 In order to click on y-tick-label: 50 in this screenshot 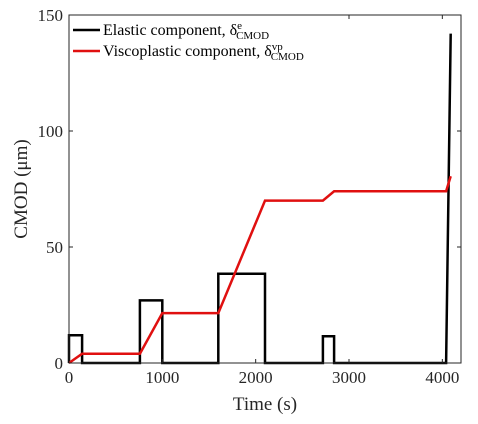, I will do `click(54, 247)`.